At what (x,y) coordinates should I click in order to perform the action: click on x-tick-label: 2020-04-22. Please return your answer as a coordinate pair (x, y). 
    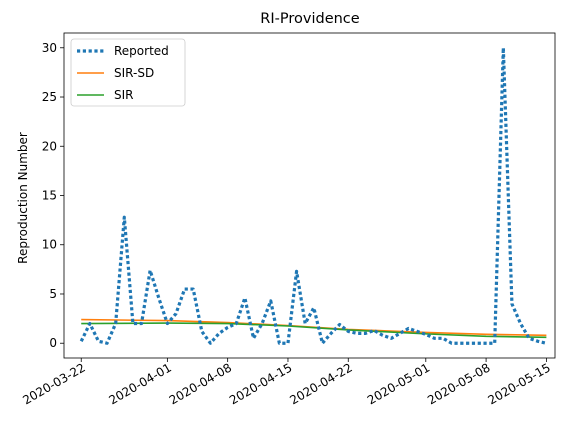
    Looking at the image, I should click on (320, 383).